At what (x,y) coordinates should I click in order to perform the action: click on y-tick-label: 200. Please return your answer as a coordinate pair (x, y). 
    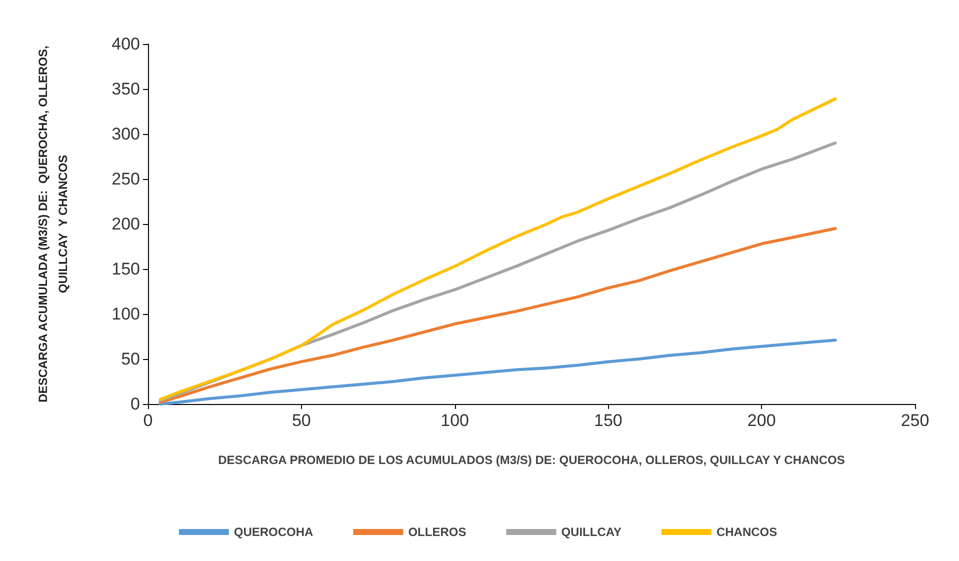
    Looking at the image, I should click on (126, 224).